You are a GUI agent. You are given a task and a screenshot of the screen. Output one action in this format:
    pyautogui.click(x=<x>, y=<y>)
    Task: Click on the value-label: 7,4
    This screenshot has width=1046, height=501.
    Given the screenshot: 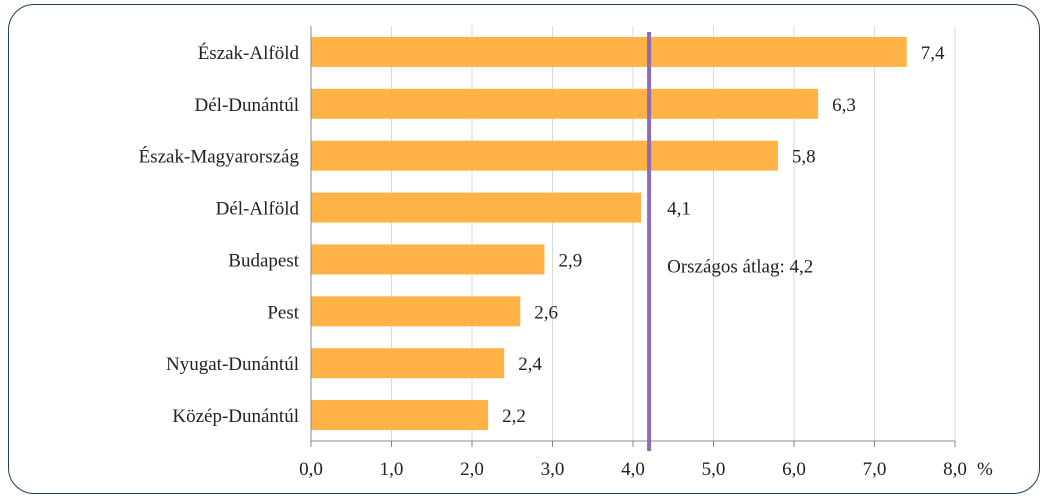 What is the action you would take?
    pyautogui.click(x=933, y=53)
    